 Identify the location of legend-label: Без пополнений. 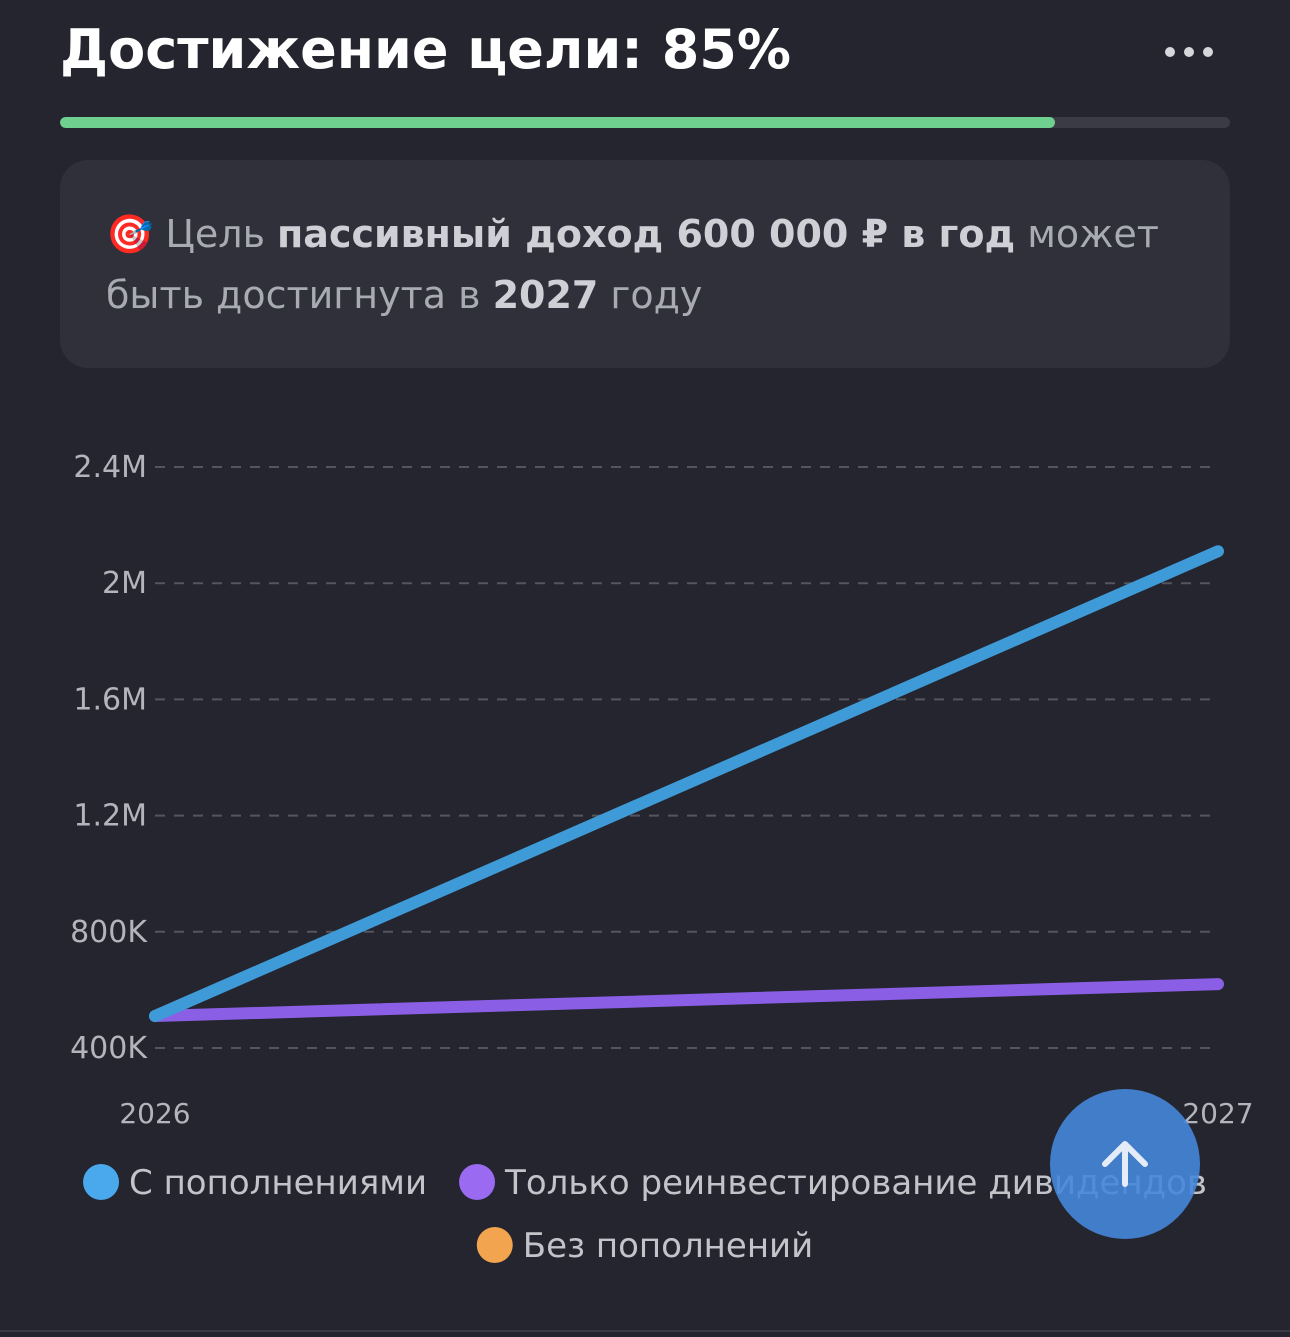
(668, 1246).